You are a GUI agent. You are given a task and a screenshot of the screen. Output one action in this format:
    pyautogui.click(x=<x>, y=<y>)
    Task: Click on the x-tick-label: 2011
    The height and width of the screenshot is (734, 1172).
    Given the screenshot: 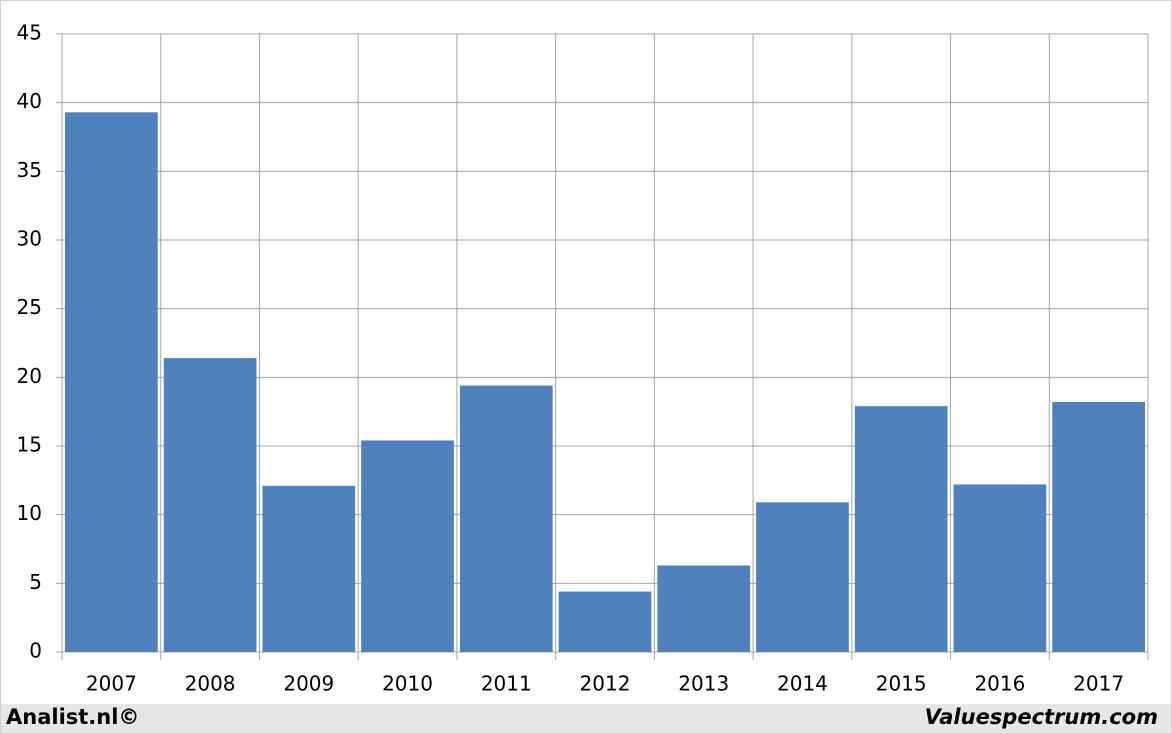 What is the action you would take?
    pyautogui.click(x=506, y=684)
    